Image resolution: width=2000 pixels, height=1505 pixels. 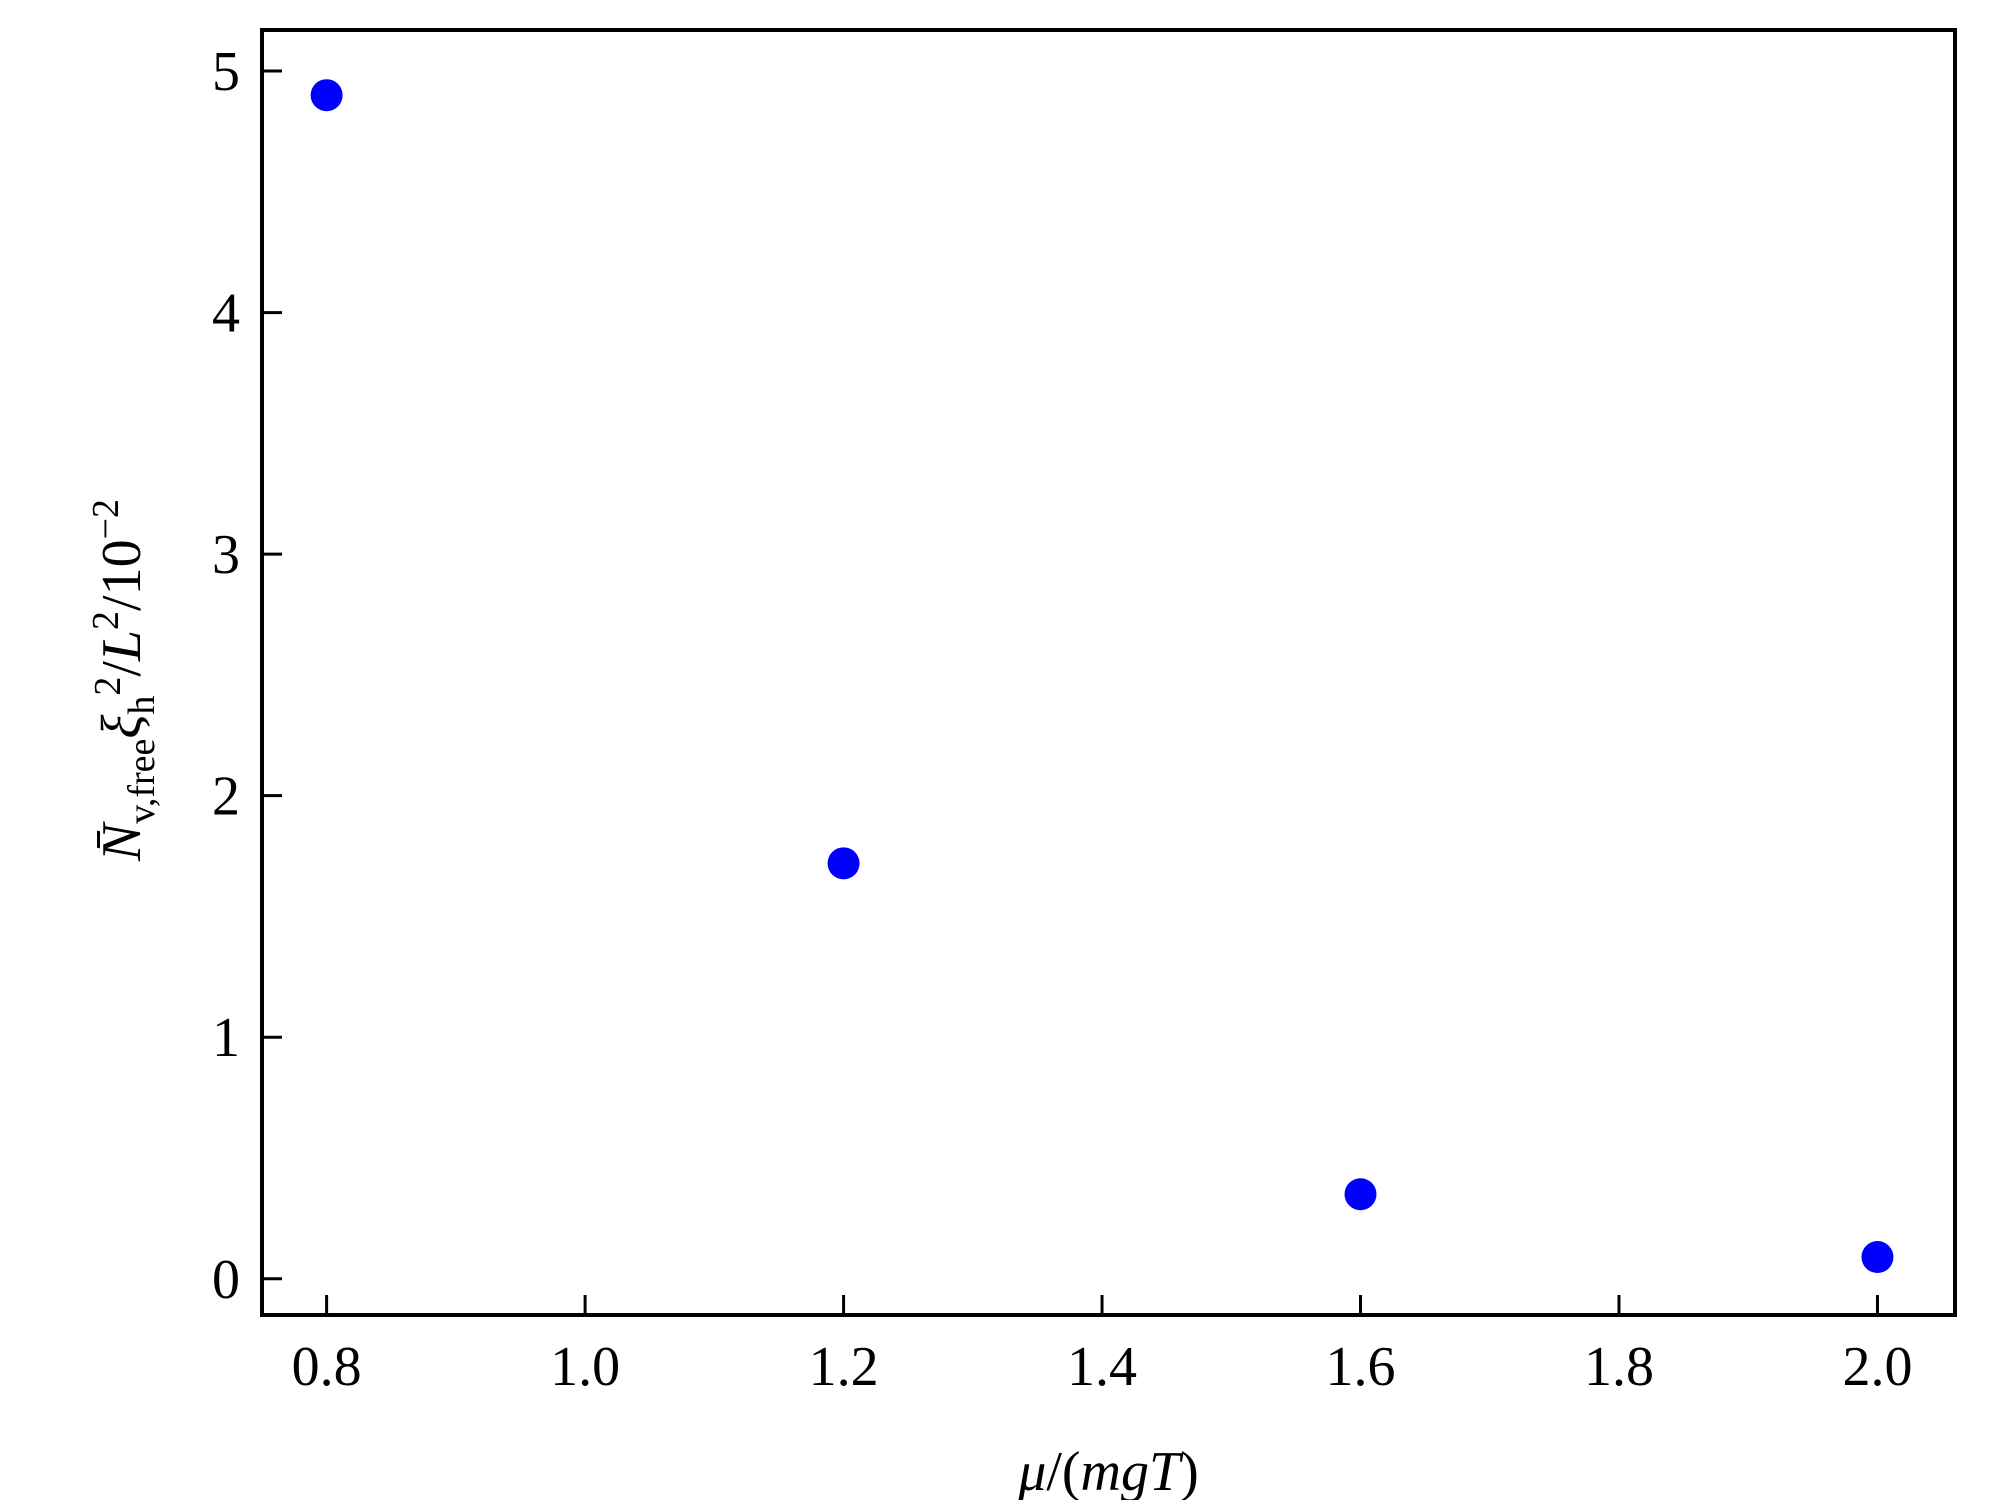 I want to click on x-tick-label: 1.2, so click(x=844, y=1367).